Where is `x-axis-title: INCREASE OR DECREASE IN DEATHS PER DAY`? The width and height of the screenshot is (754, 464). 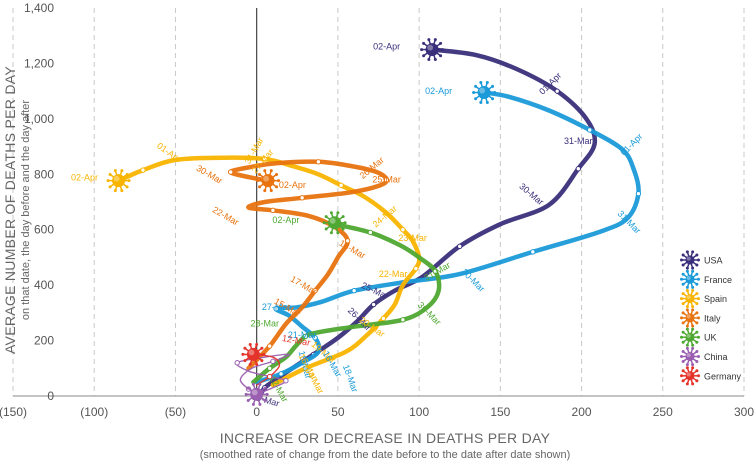
x-axis-title: INCREASE OR DECREASE IN DEATHS PER DAY is located at coordinates (385, 438).